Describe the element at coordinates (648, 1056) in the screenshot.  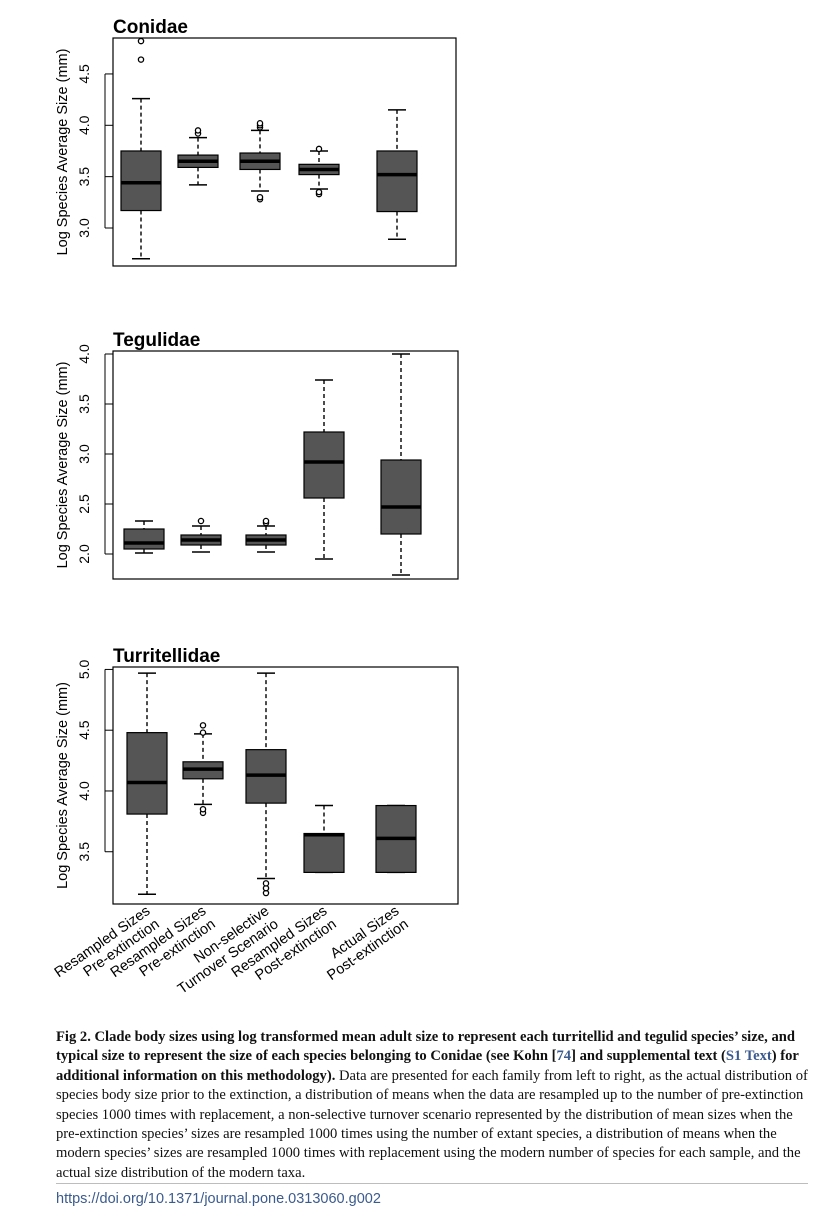
I see `caption-title-cont: ] and supplemental text (` at that location.